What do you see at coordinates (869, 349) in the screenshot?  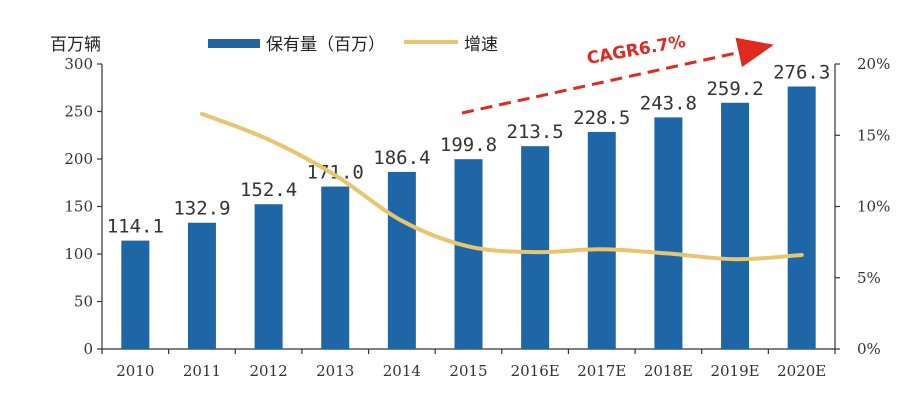 I see `y2-tick-label: 0%` at bounding box center [869, 349].